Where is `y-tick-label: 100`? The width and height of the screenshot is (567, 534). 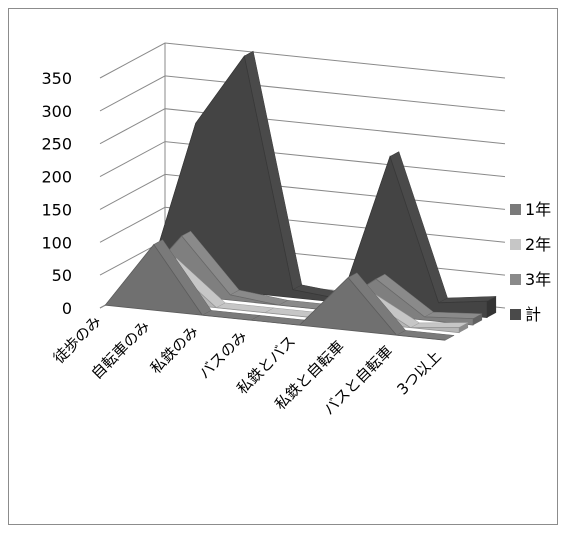 y-tick-label: 100 is located at coordinates (56, 242).